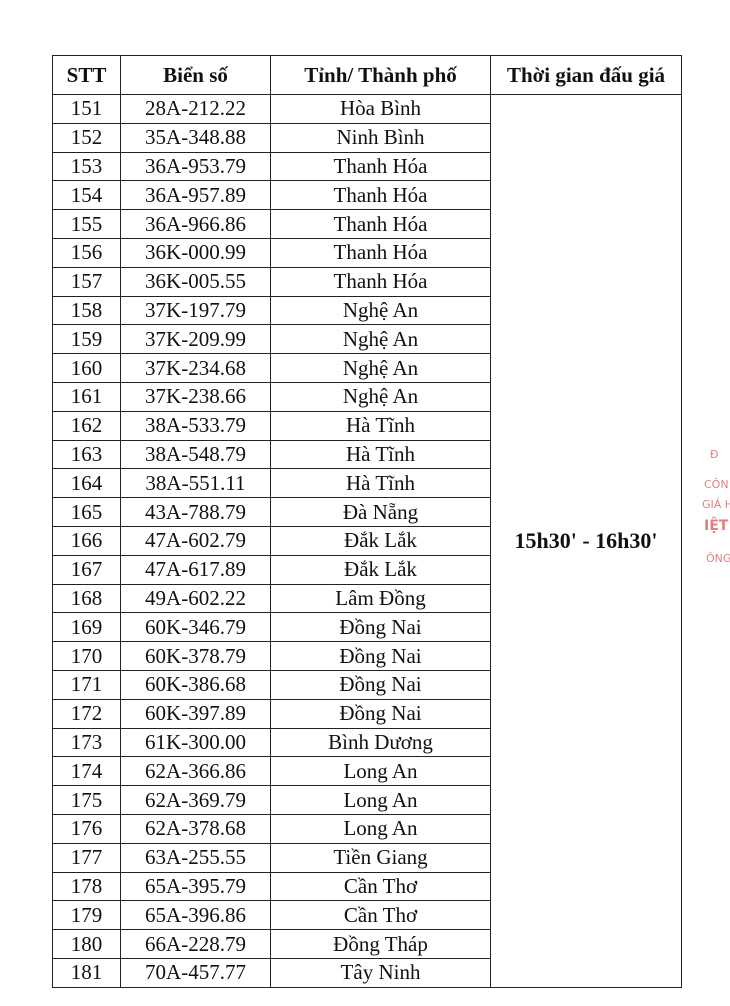 This screenshot has height=1006, width=730. Describe the element at coordinates (367, 972) in the screenshot. I see `table-row: 181 70A-457.77 Tây Ninh` at that location.